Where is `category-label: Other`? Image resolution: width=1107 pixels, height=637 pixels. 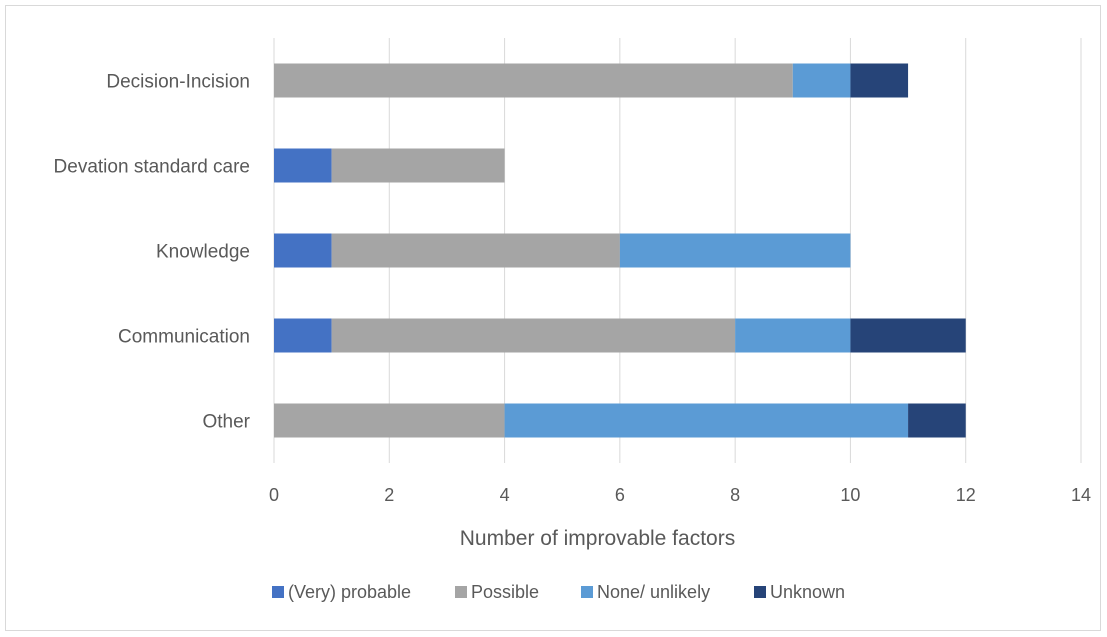 category-label: Other is located at coordinates (226, 422).